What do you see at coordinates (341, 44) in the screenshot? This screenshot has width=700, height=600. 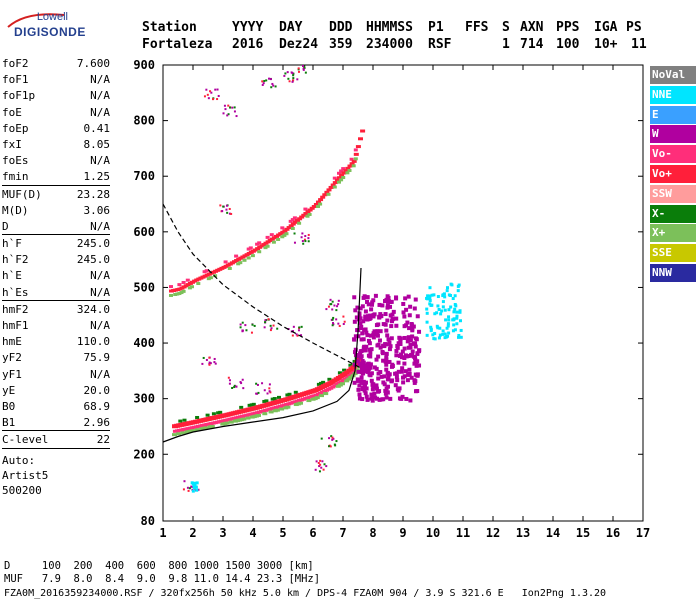 I see `header-ddd-value: 359` at bounding box center [341, 44].